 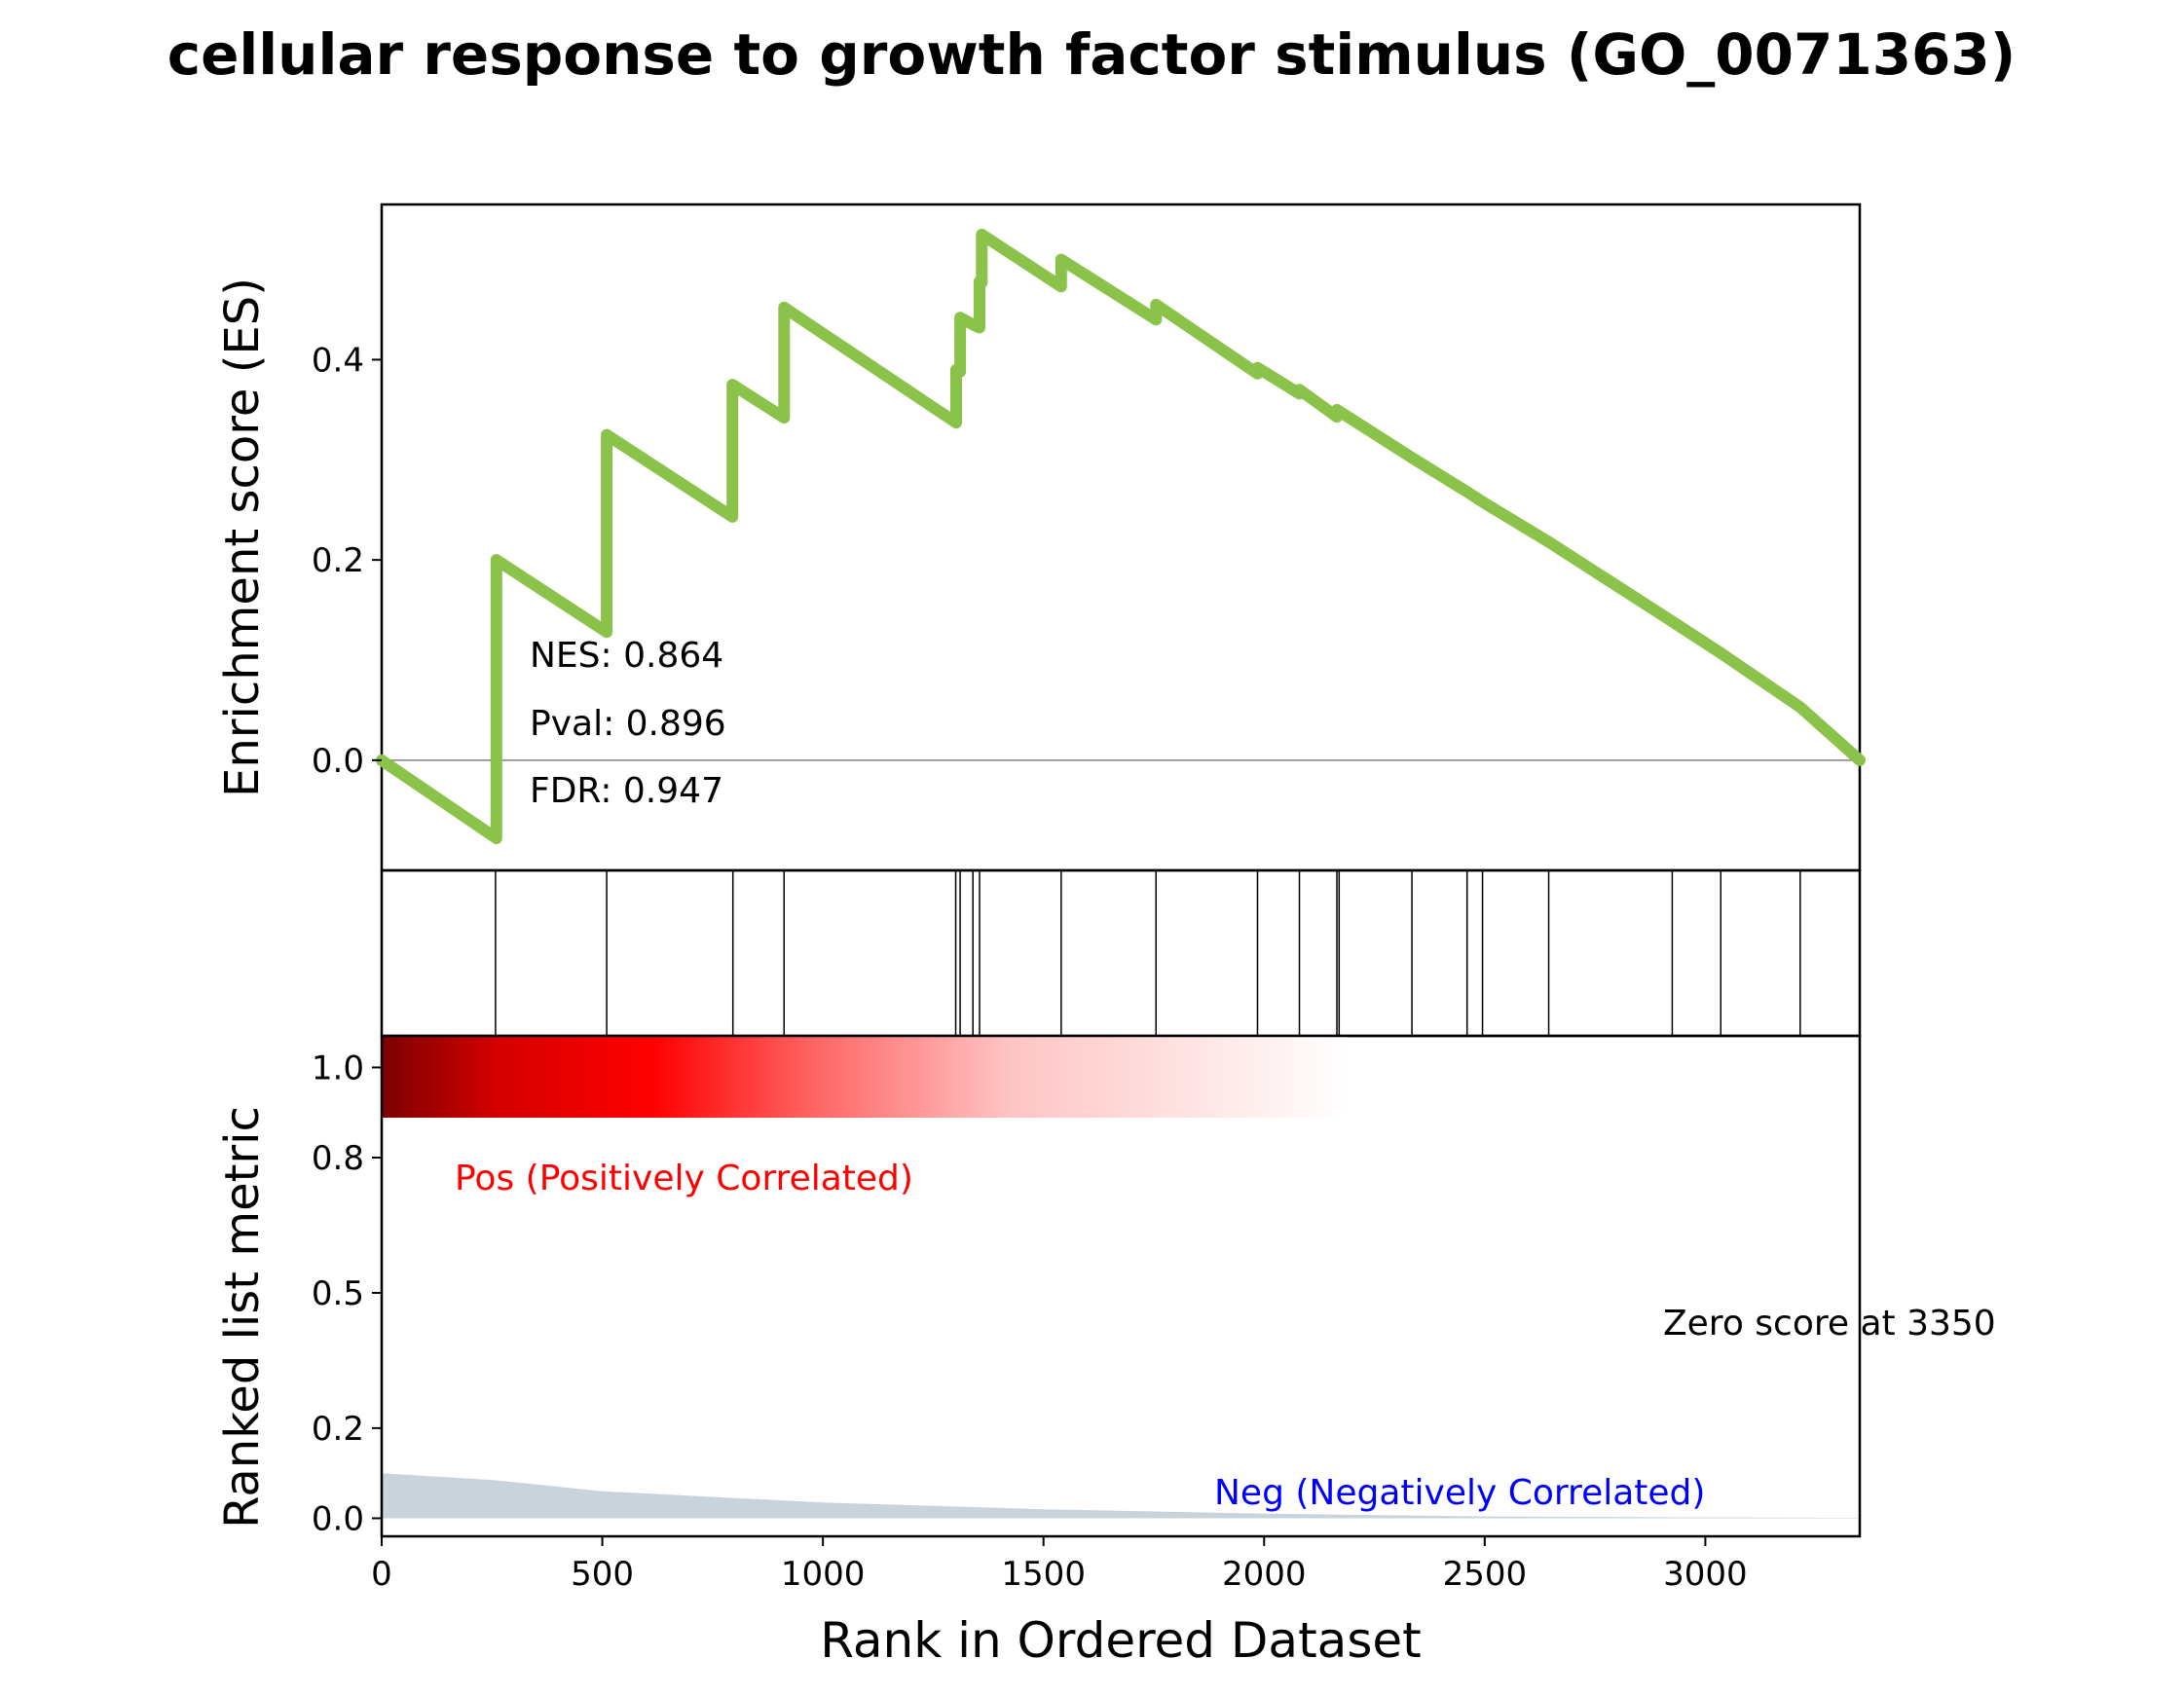 What do you see at coordinates (602, 1574) in the screenshot?
I see `x-tick-label: 500` at bounding box center [602, 1574].